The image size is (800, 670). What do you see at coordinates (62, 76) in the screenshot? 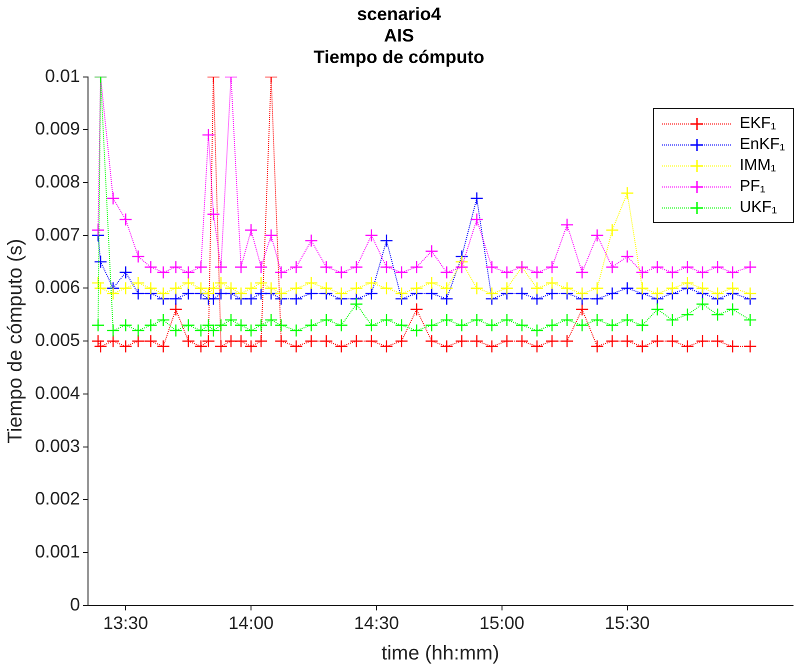
I see `y-tick-label: 0.01` at bounding box center [62, 76].